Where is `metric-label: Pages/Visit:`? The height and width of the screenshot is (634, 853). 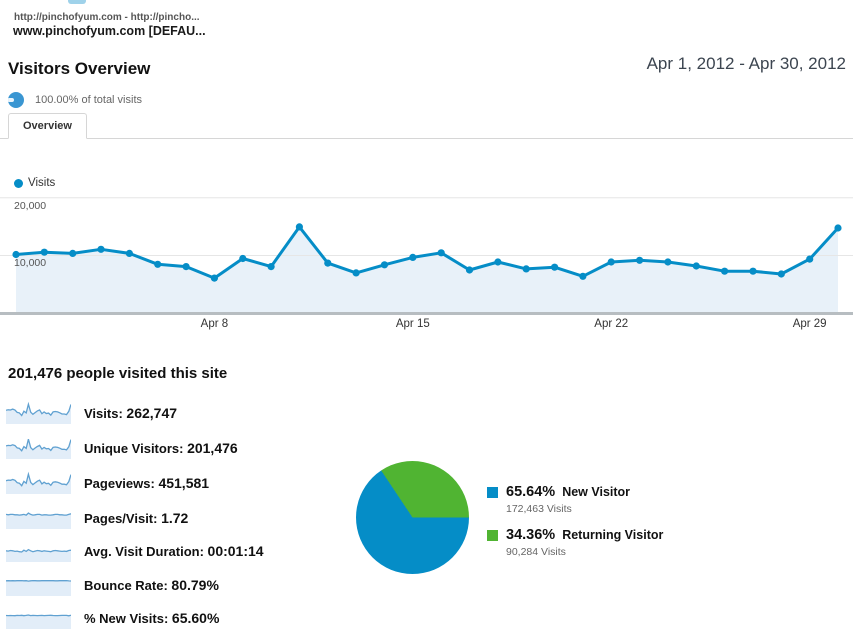
metric-label: Pages/Visit: is located at coordinates (121, 518).